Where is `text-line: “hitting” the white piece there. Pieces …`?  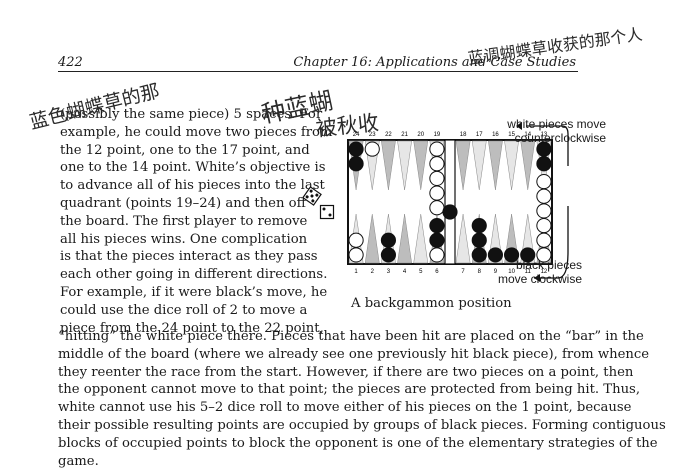 text-line: “hitting” the white piece there. Pieces … is located at coordinates (351, 336).